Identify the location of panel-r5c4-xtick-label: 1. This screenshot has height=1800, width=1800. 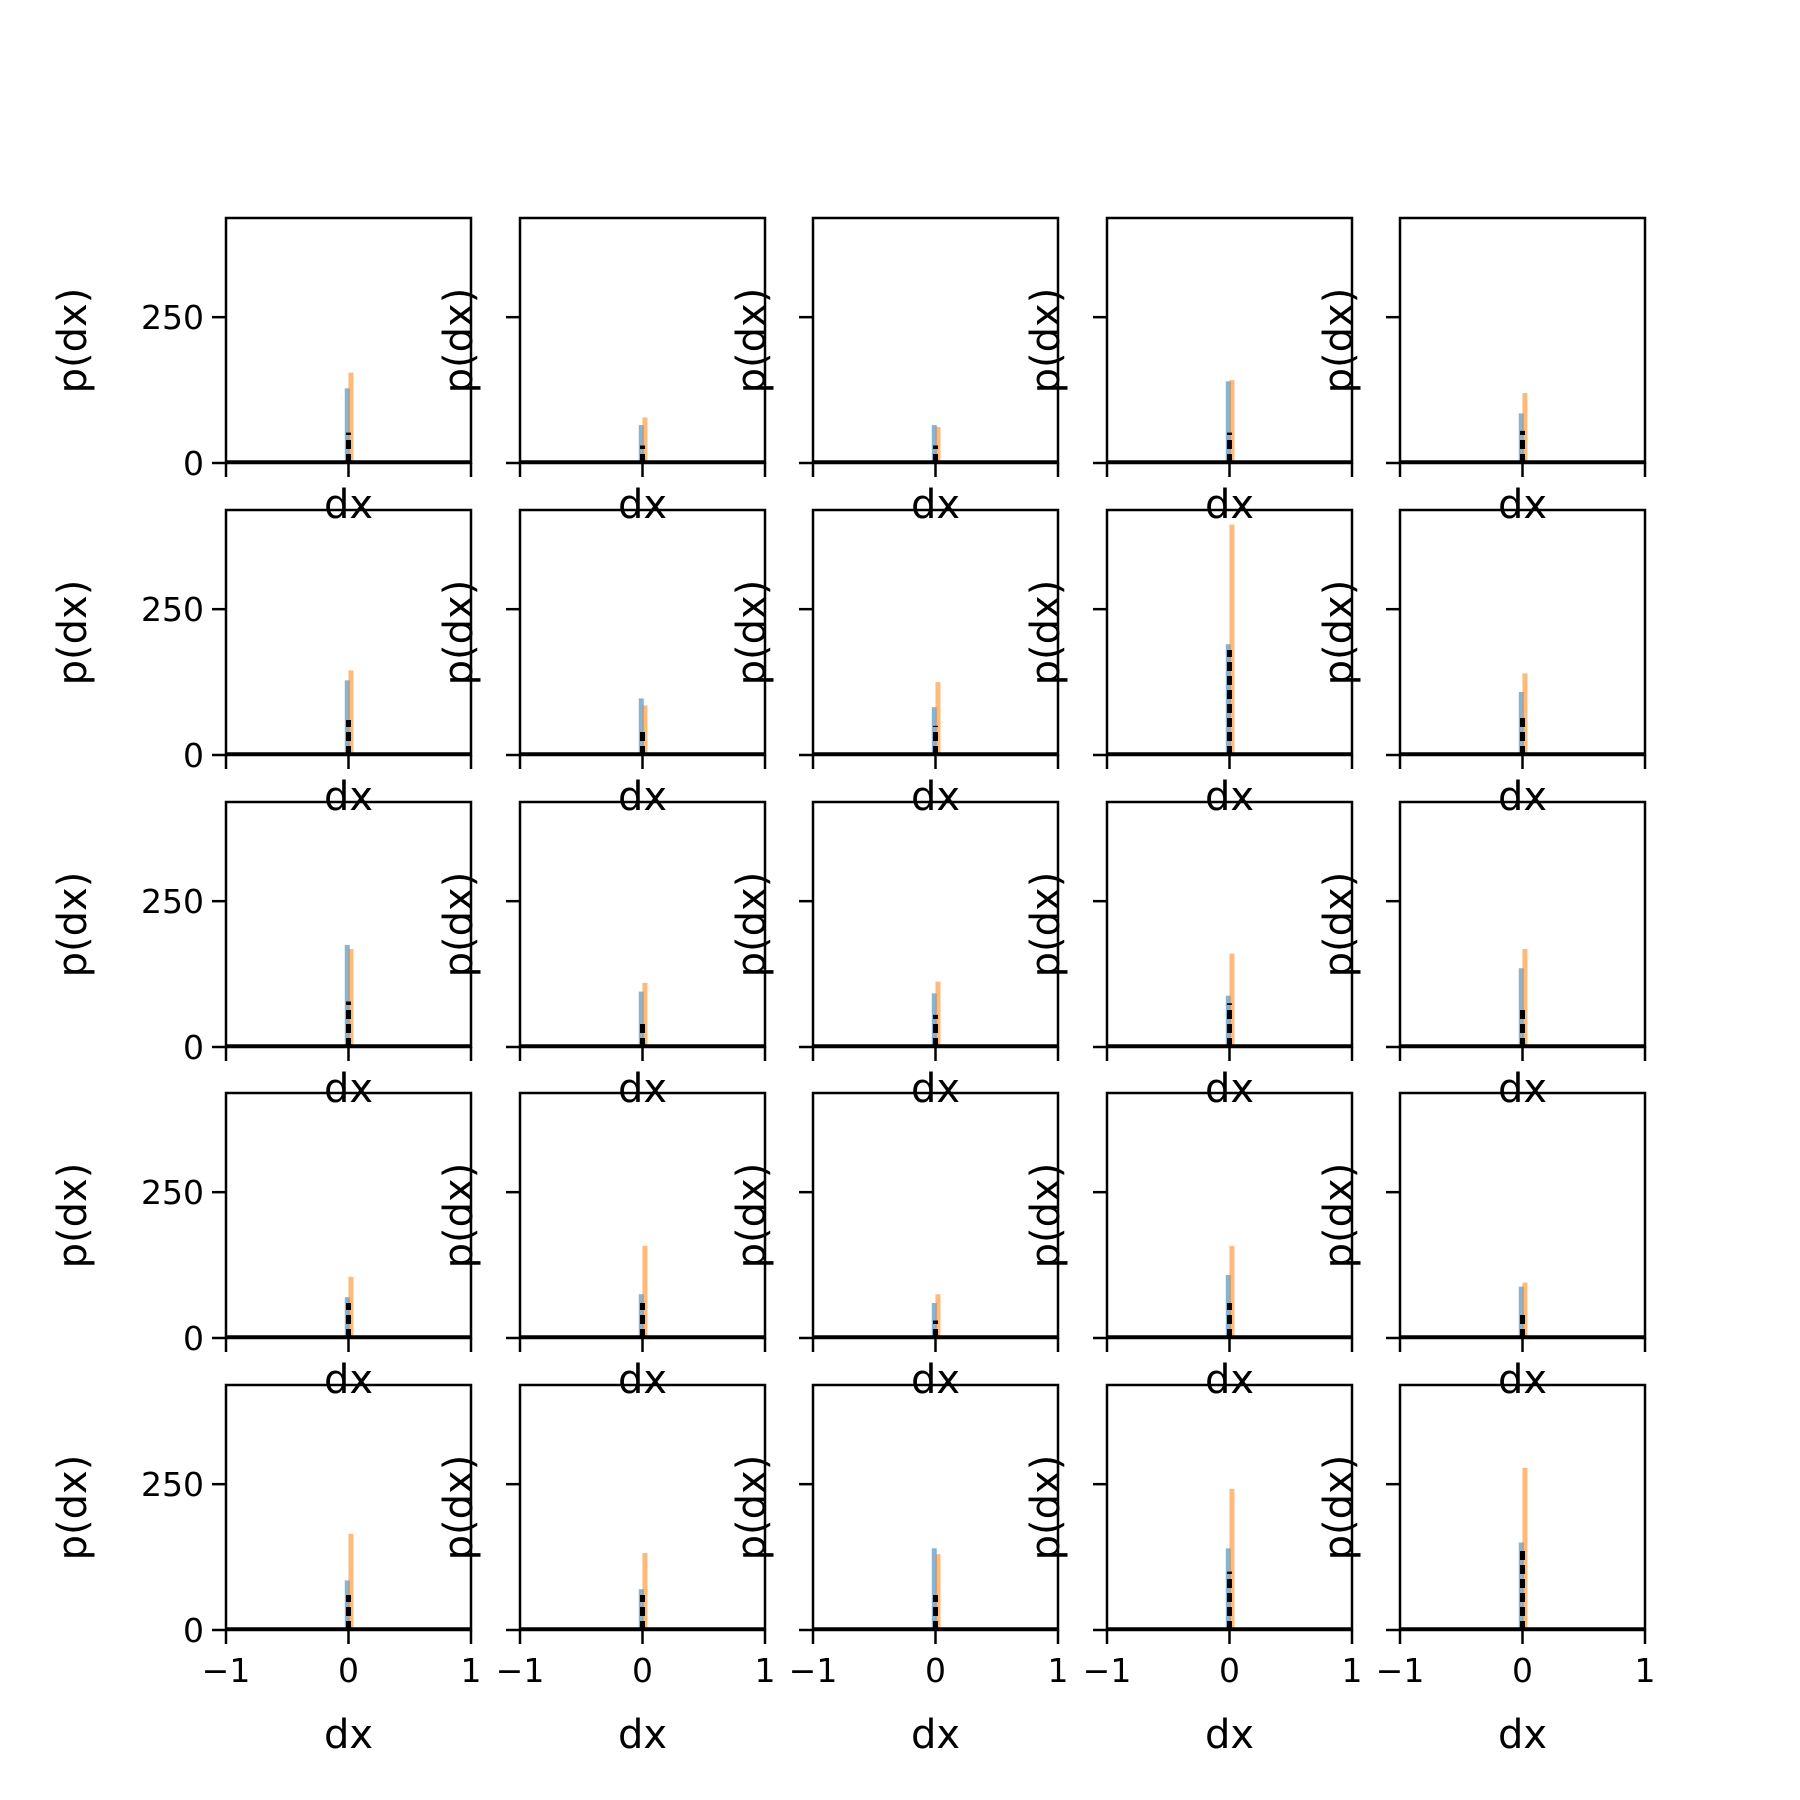
(1352, 1670).